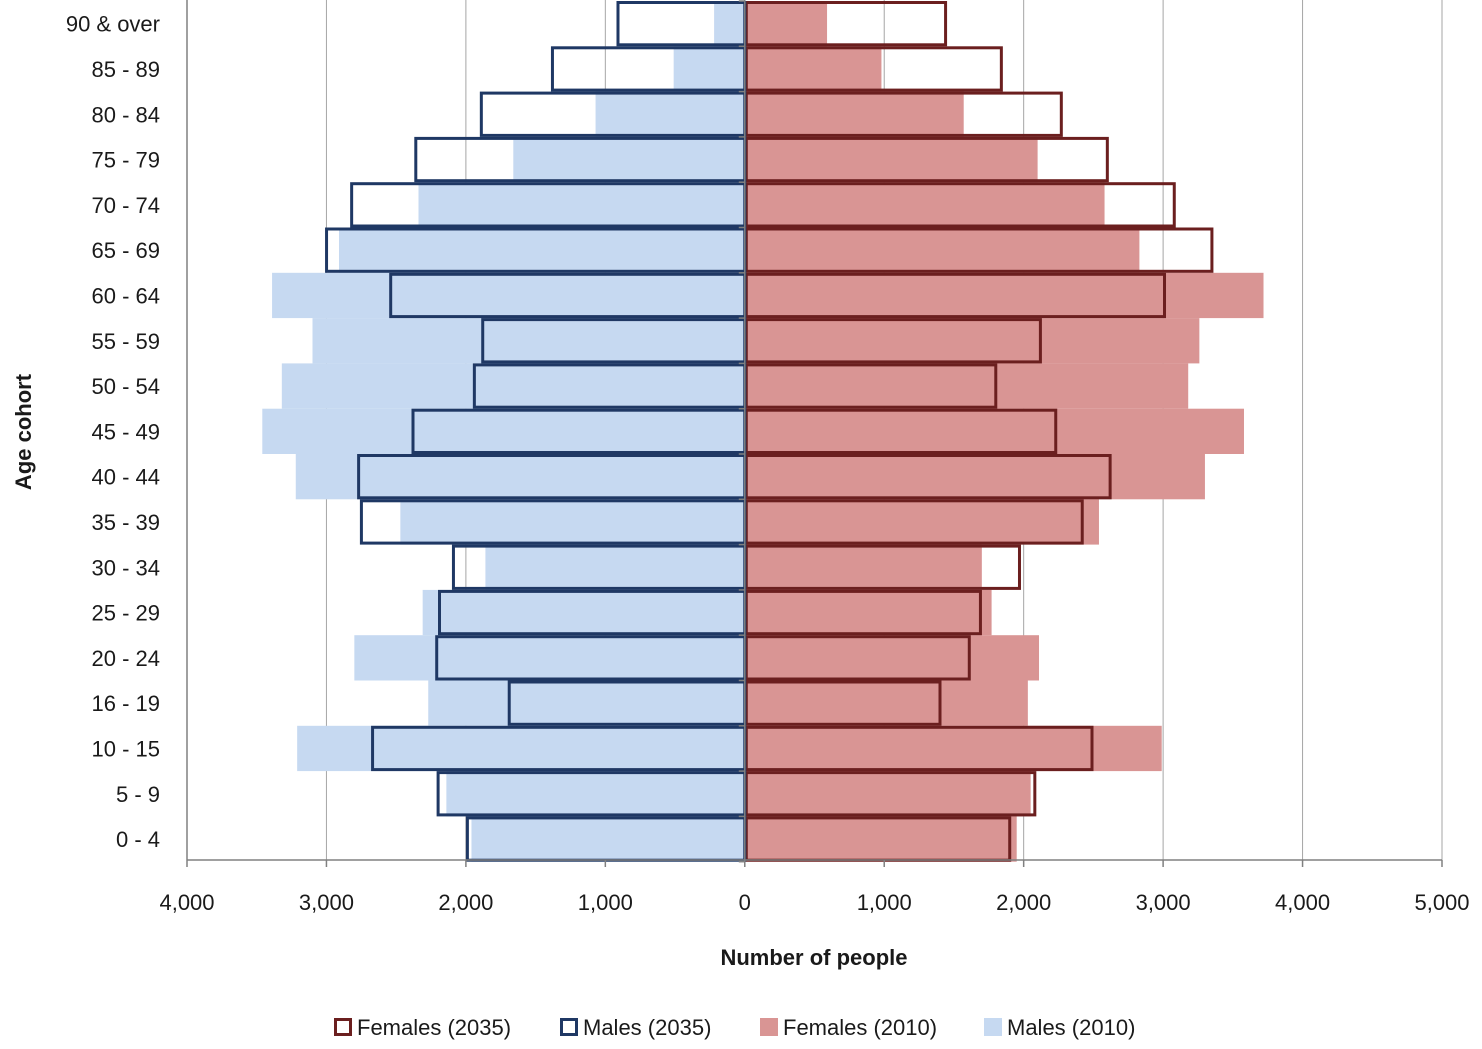  I want to click on legend-label: Females (2035), so click(434, 1027).